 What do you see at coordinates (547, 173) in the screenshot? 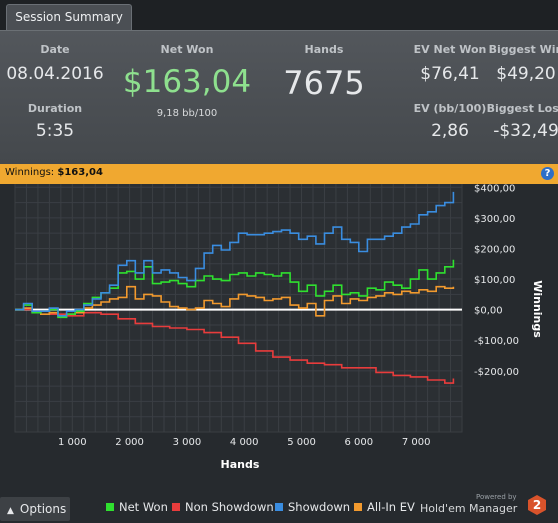
I see `help-icon: ?` at bounding box center [547, 173].